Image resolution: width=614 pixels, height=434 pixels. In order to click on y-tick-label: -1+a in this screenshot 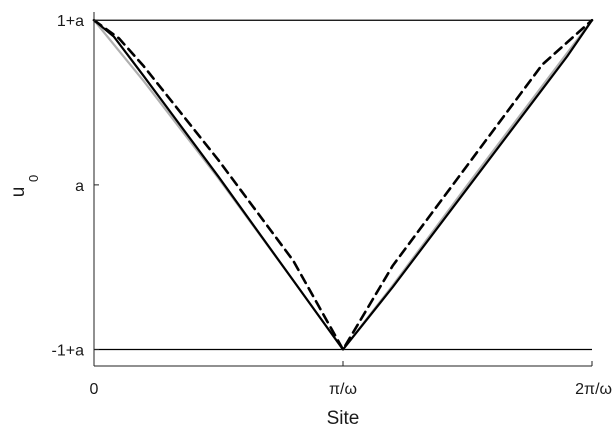, I will do `click(68, 351)`.